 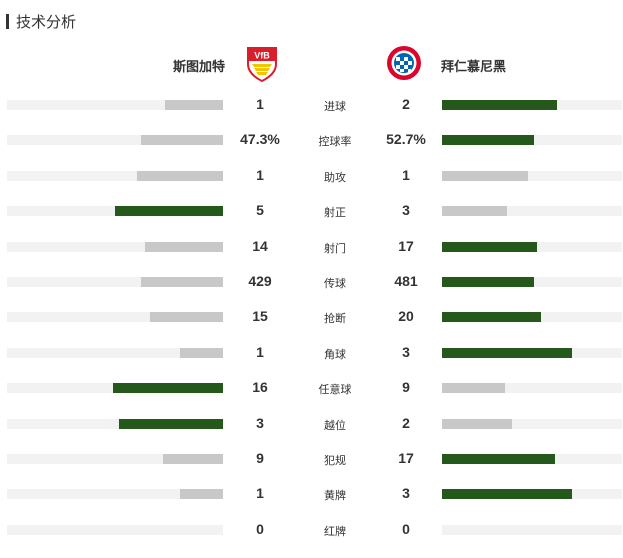 I want to click on home-team-name: 斯图加特, so click(x=198, y=66).